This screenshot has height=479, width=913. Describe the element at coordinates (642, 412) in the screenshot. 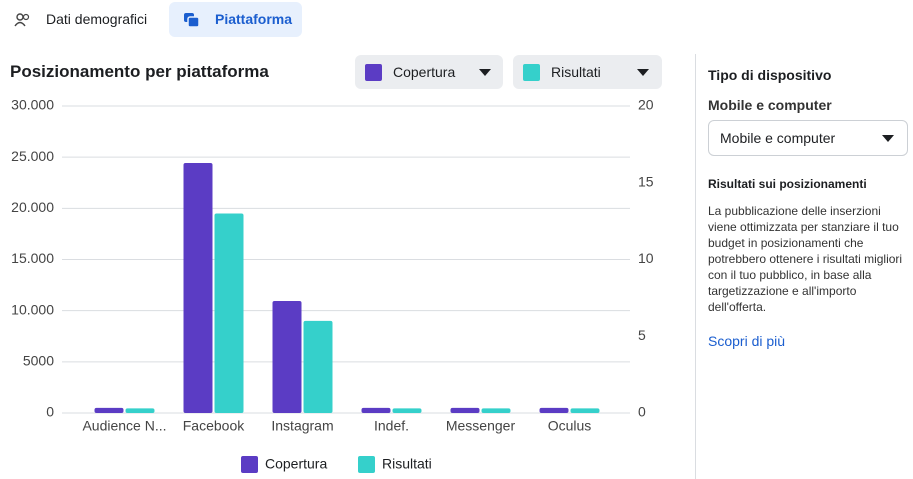

I see `y2-tick-label: 0` at that location.